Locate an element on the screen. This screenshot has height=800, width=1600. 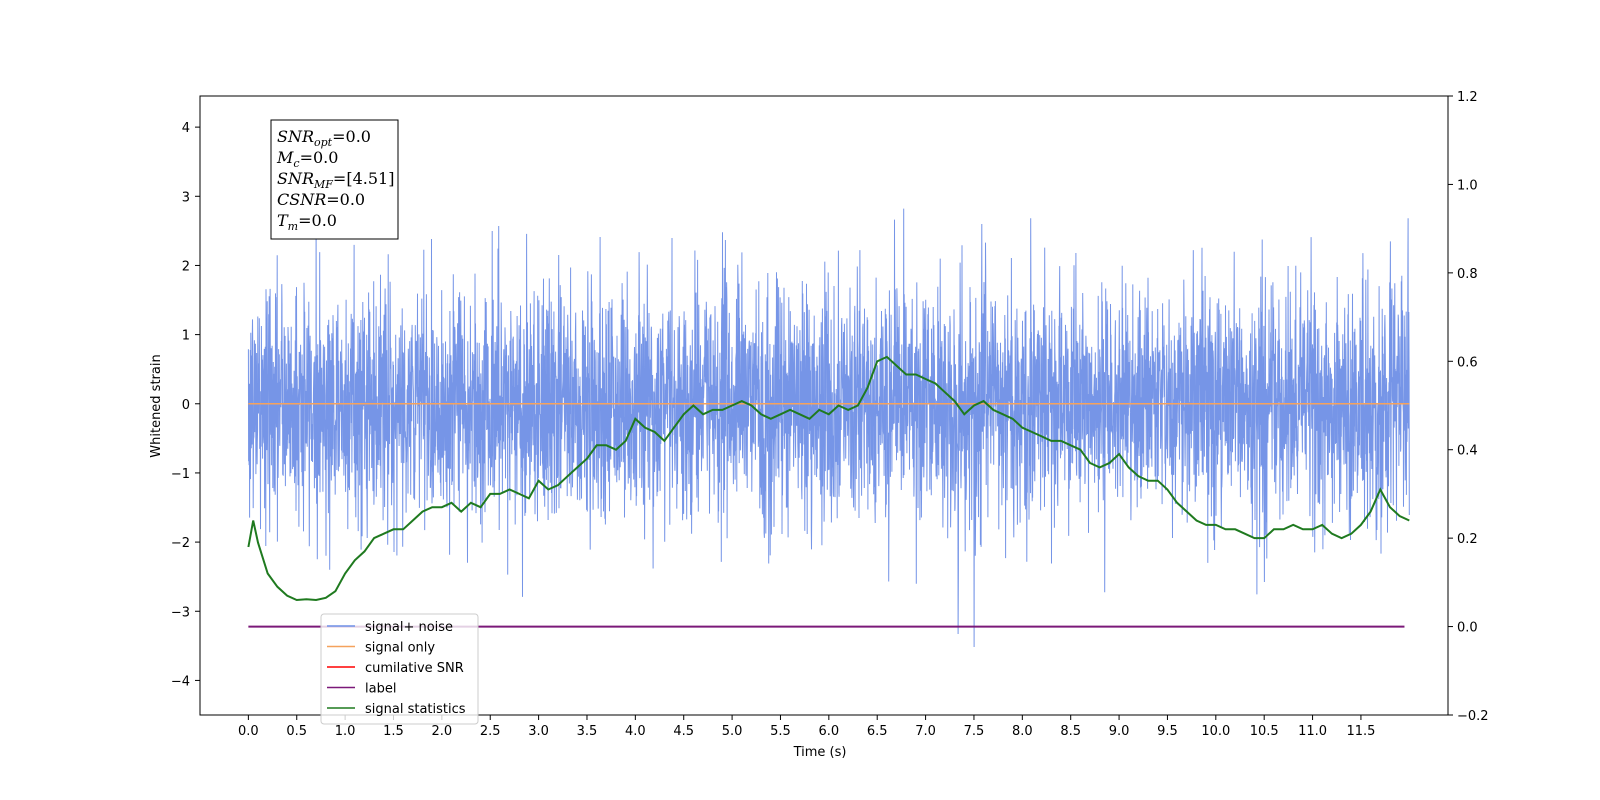
annotation-subscript: MF is located at coordinates (323, 184).